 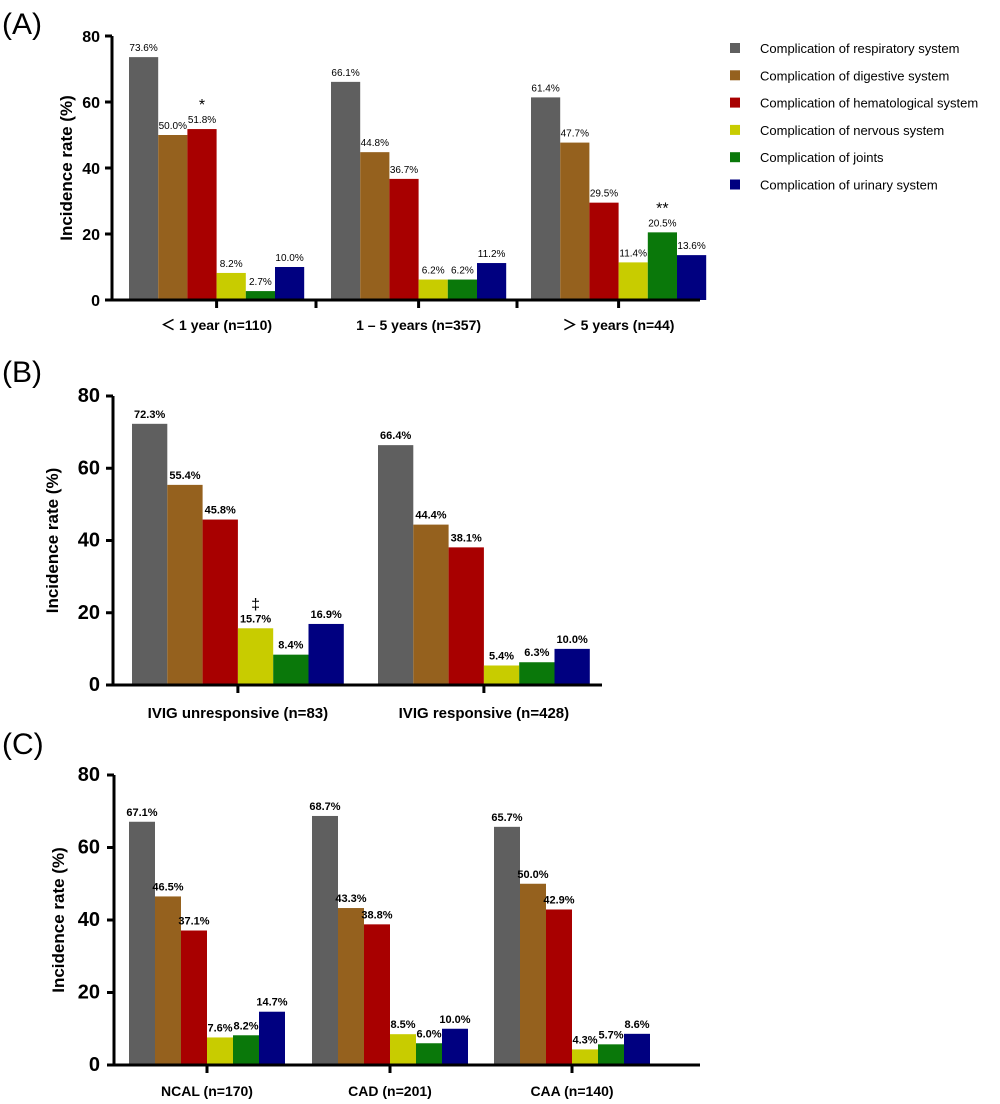 I want to click on data-label: 47.7%, so click(x=575, y=134).